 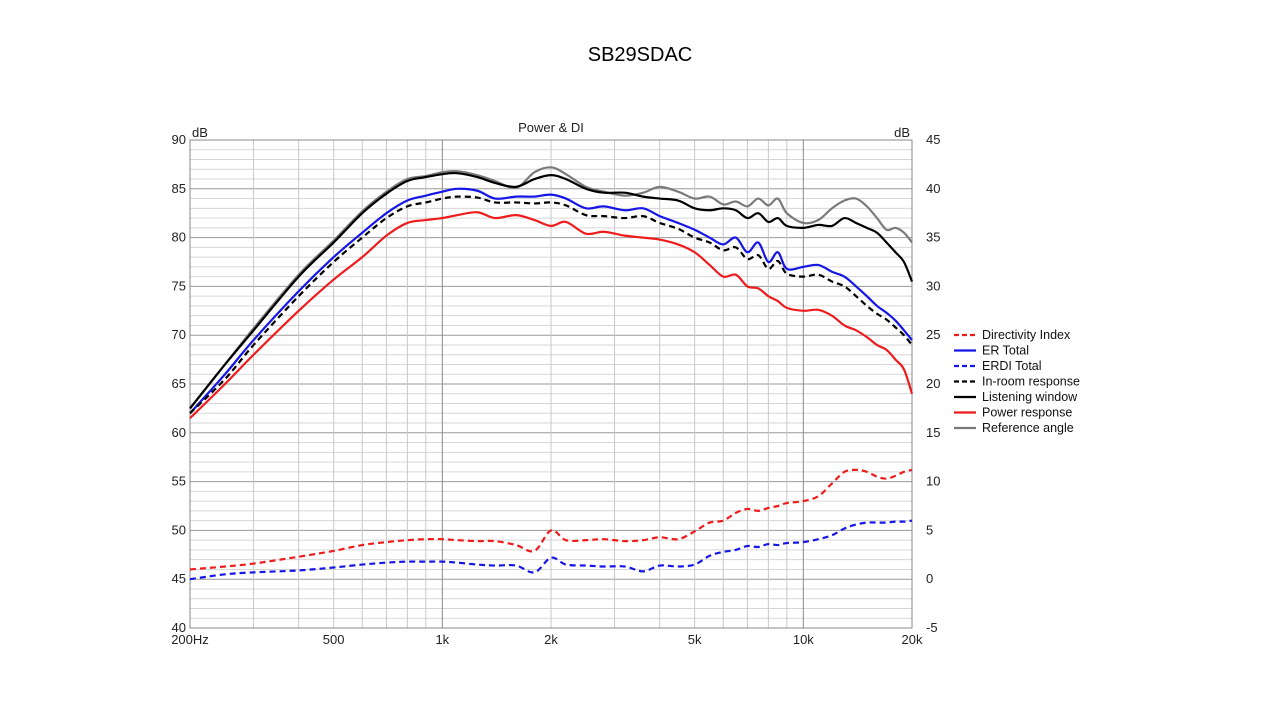 I want to click on legend-label-in-room-response: In-room response, so click(x=1031, y=382).